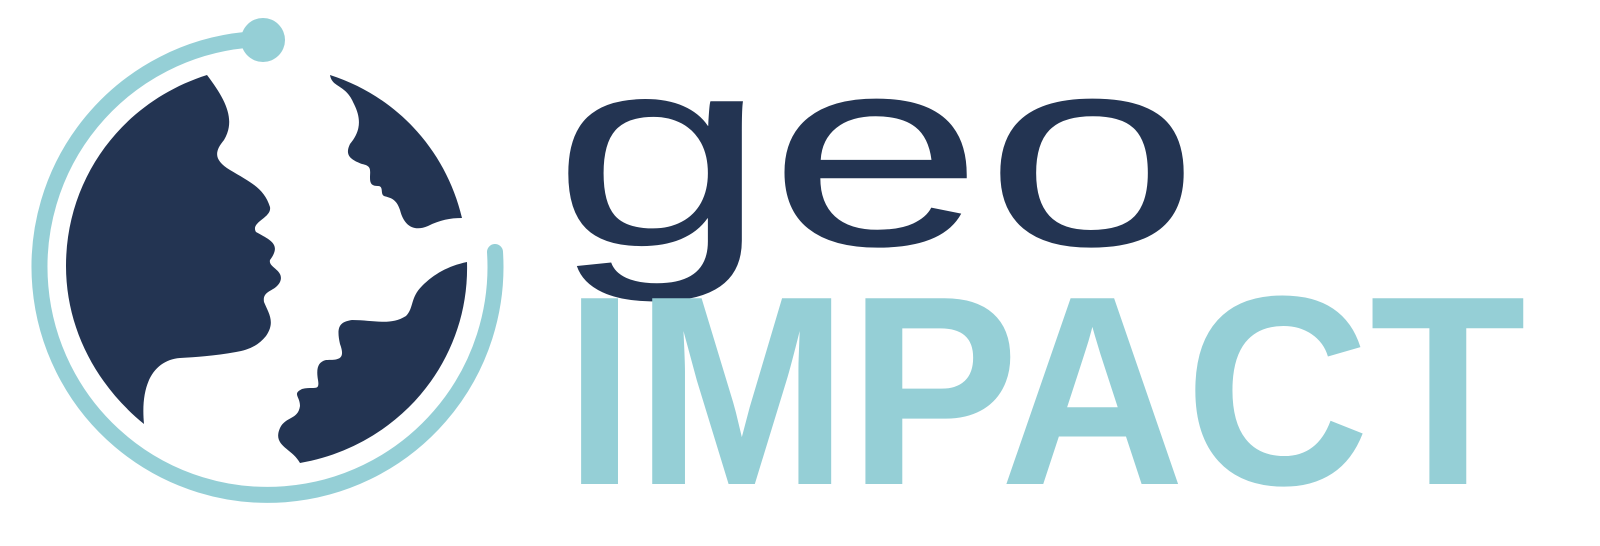 Image resolution: width=1600 pixels, height=546 pixels. Describe the element at coordinates (373, 362) in the screenshot. I see `right-lower-profile-shape` at that location.